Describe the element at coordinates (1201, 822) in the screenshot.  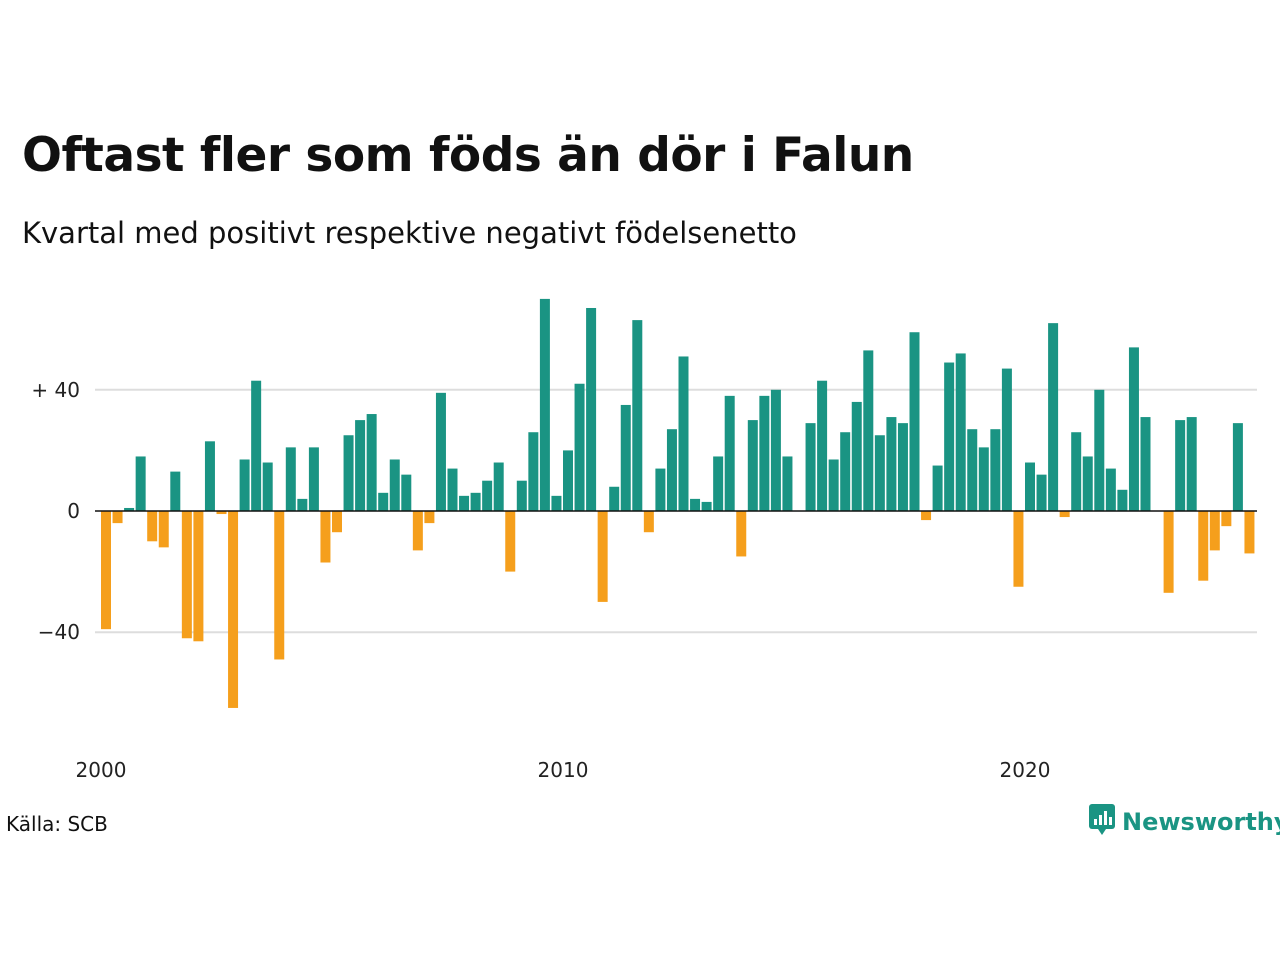
I see `brand-name: Newsworthy` at that location.